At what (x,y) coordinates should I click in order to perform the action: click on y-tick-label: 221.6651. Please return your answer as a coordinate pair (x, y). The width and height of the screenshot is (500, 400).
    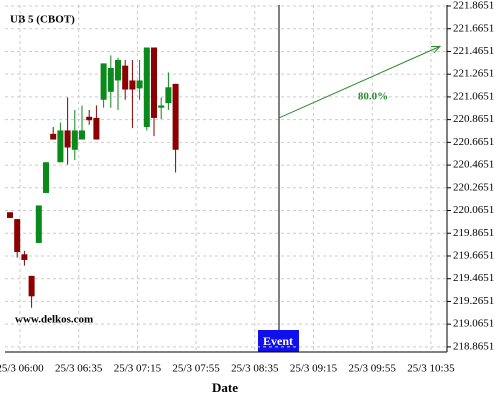
    Looking at the image, I should click on (473, 28).